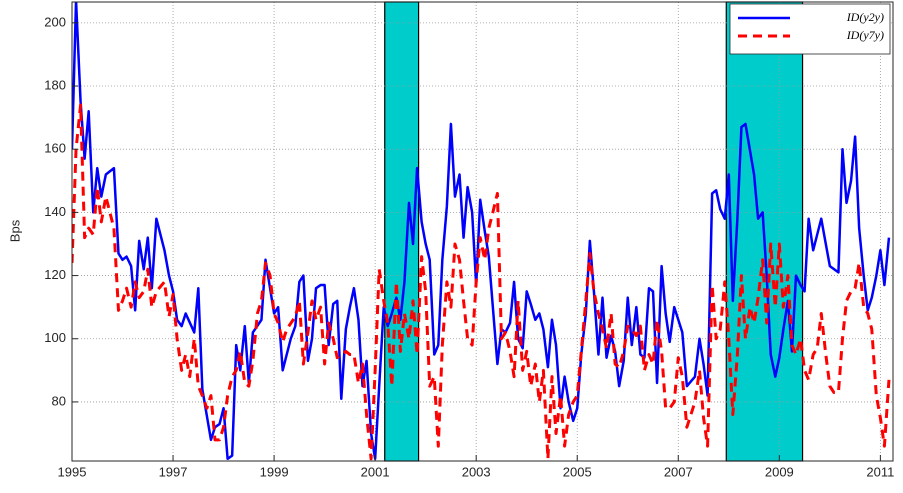 The image size is (903, 493). Describe the element at coordinates (476, 471) in the screenshot. I see `x-tick-label: 2003` at that location.